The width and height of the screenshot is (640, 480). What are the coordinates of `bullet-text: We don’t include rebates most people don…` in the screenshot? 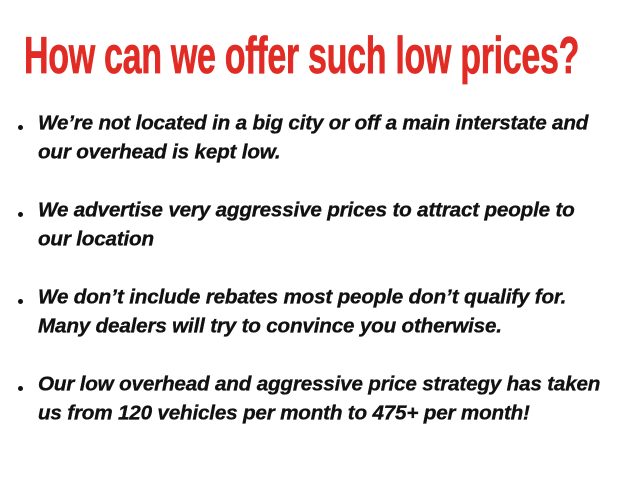 It's located at (331, 311).